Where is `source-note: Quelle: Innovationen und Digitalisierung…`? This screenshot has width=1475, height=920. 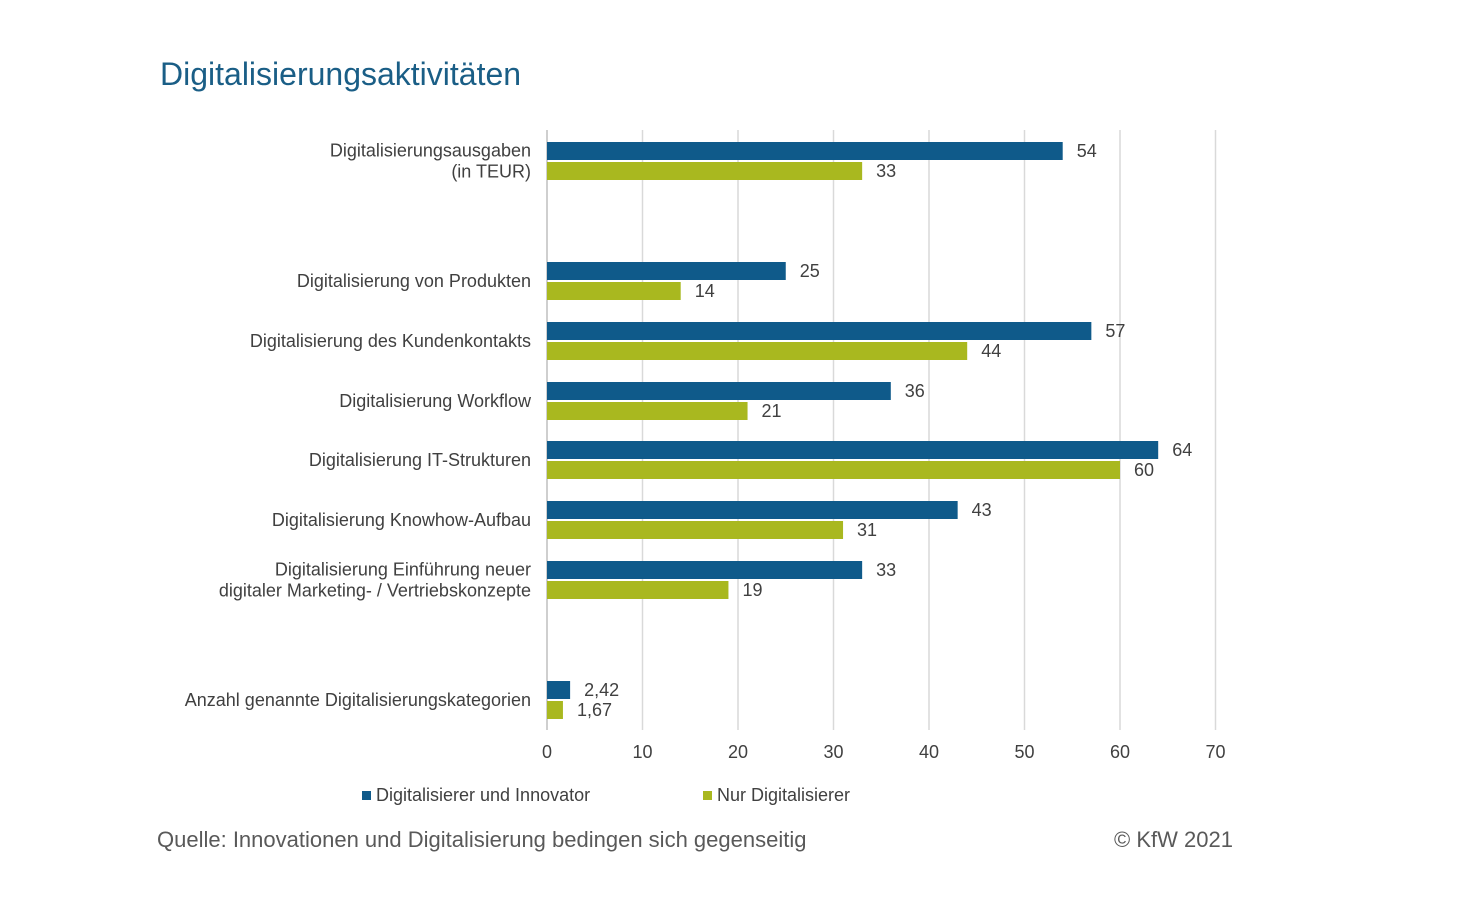 source-note: Quelle: Innovationen und Digitalisierung… is located at coordinates (482, 839).